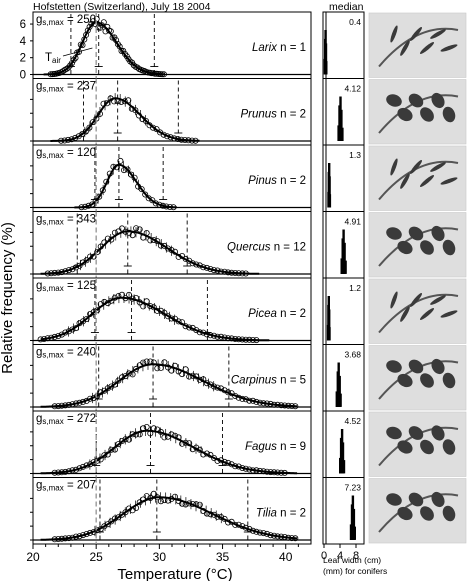 The image size is (469, 581). Describe the element at coordinates (66, 353) in the screenshot. I see `gsmax-label: gs,max = 240` at that location.